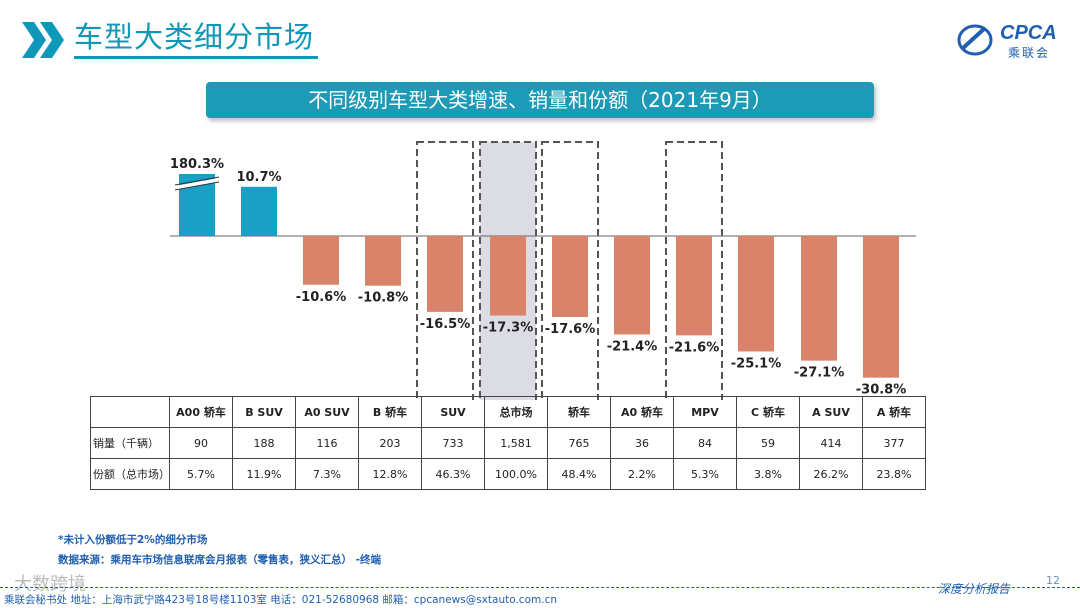 The height and width of the screenshot is (608, 1080). I want to click on table-cell: 733, so click(453, 443).